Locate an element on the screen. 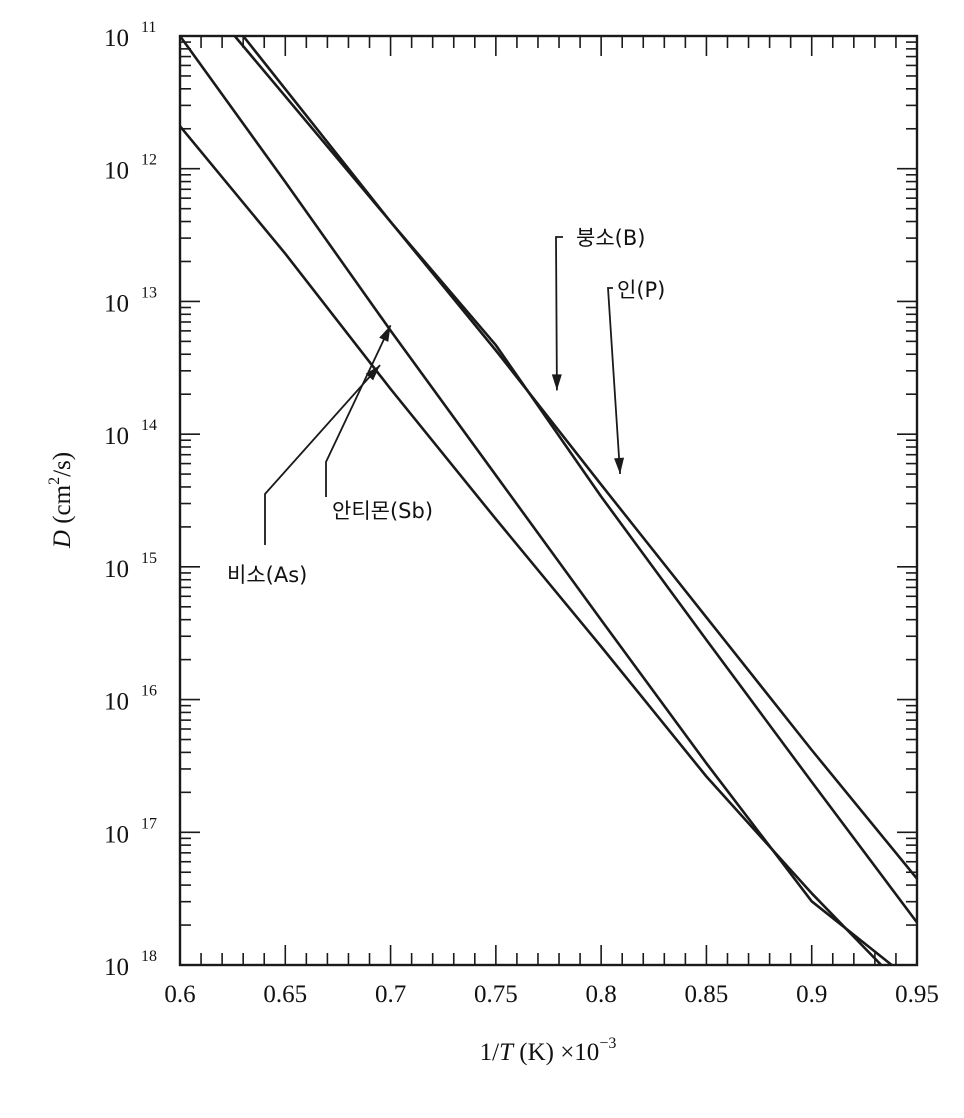 The image size is (964, 1118). x-tick-label: 0.95 is located at coordinates (917, 994).